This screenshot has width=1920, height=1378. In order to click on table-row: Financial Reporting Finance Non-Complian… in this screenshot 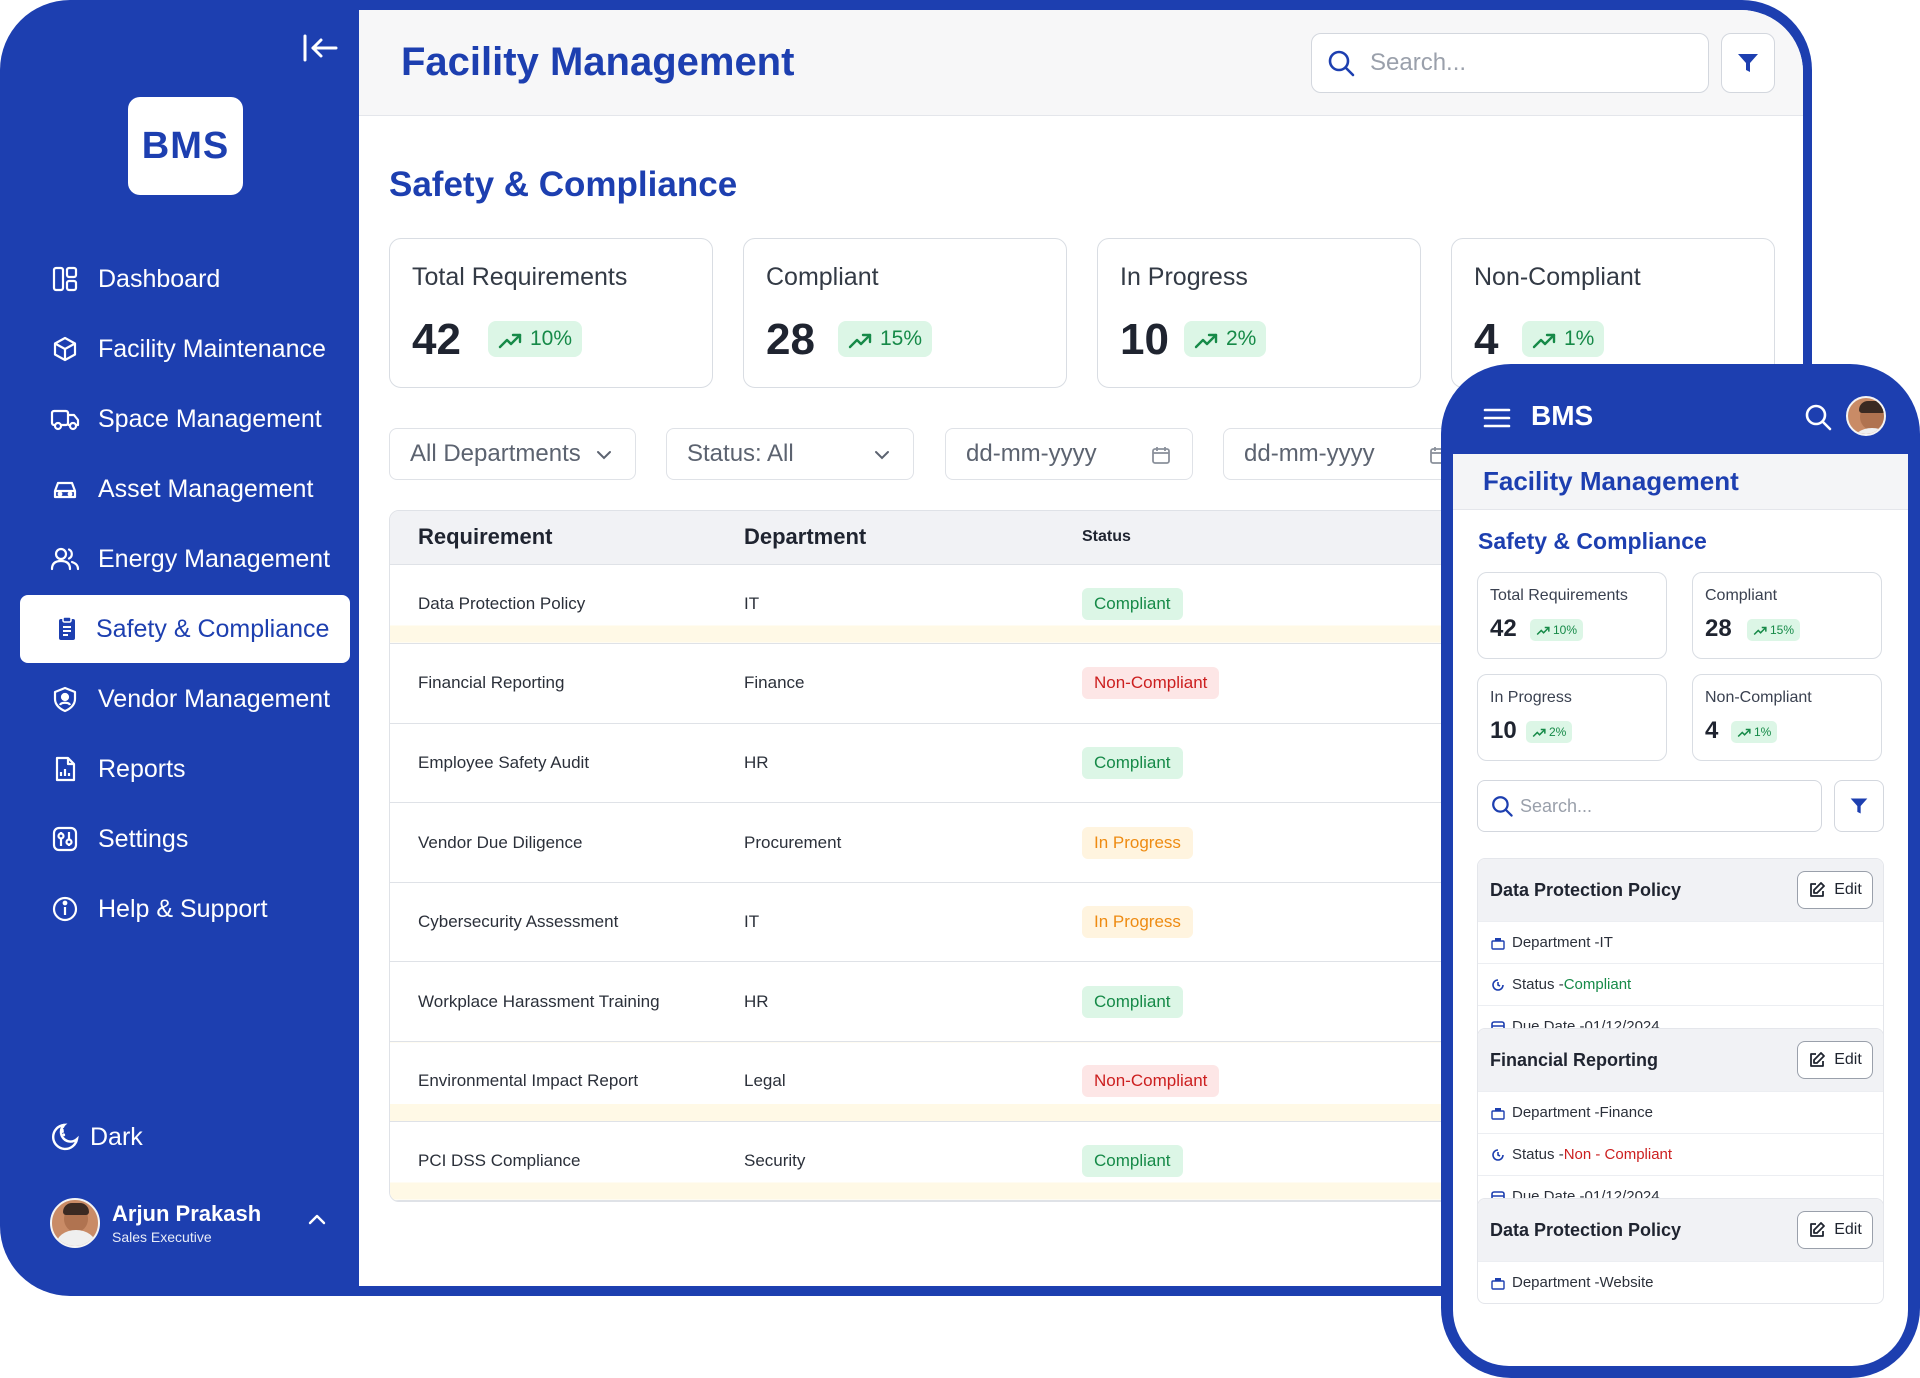, I will do `click(939, 683)`.